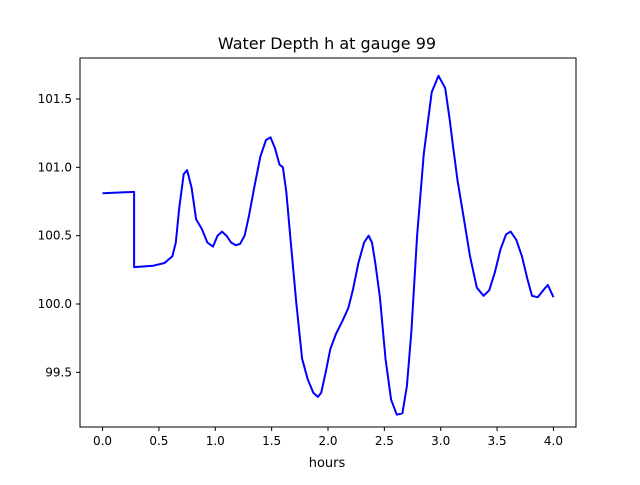  I want to click on x-axis-label: hours, so click(327, 463).